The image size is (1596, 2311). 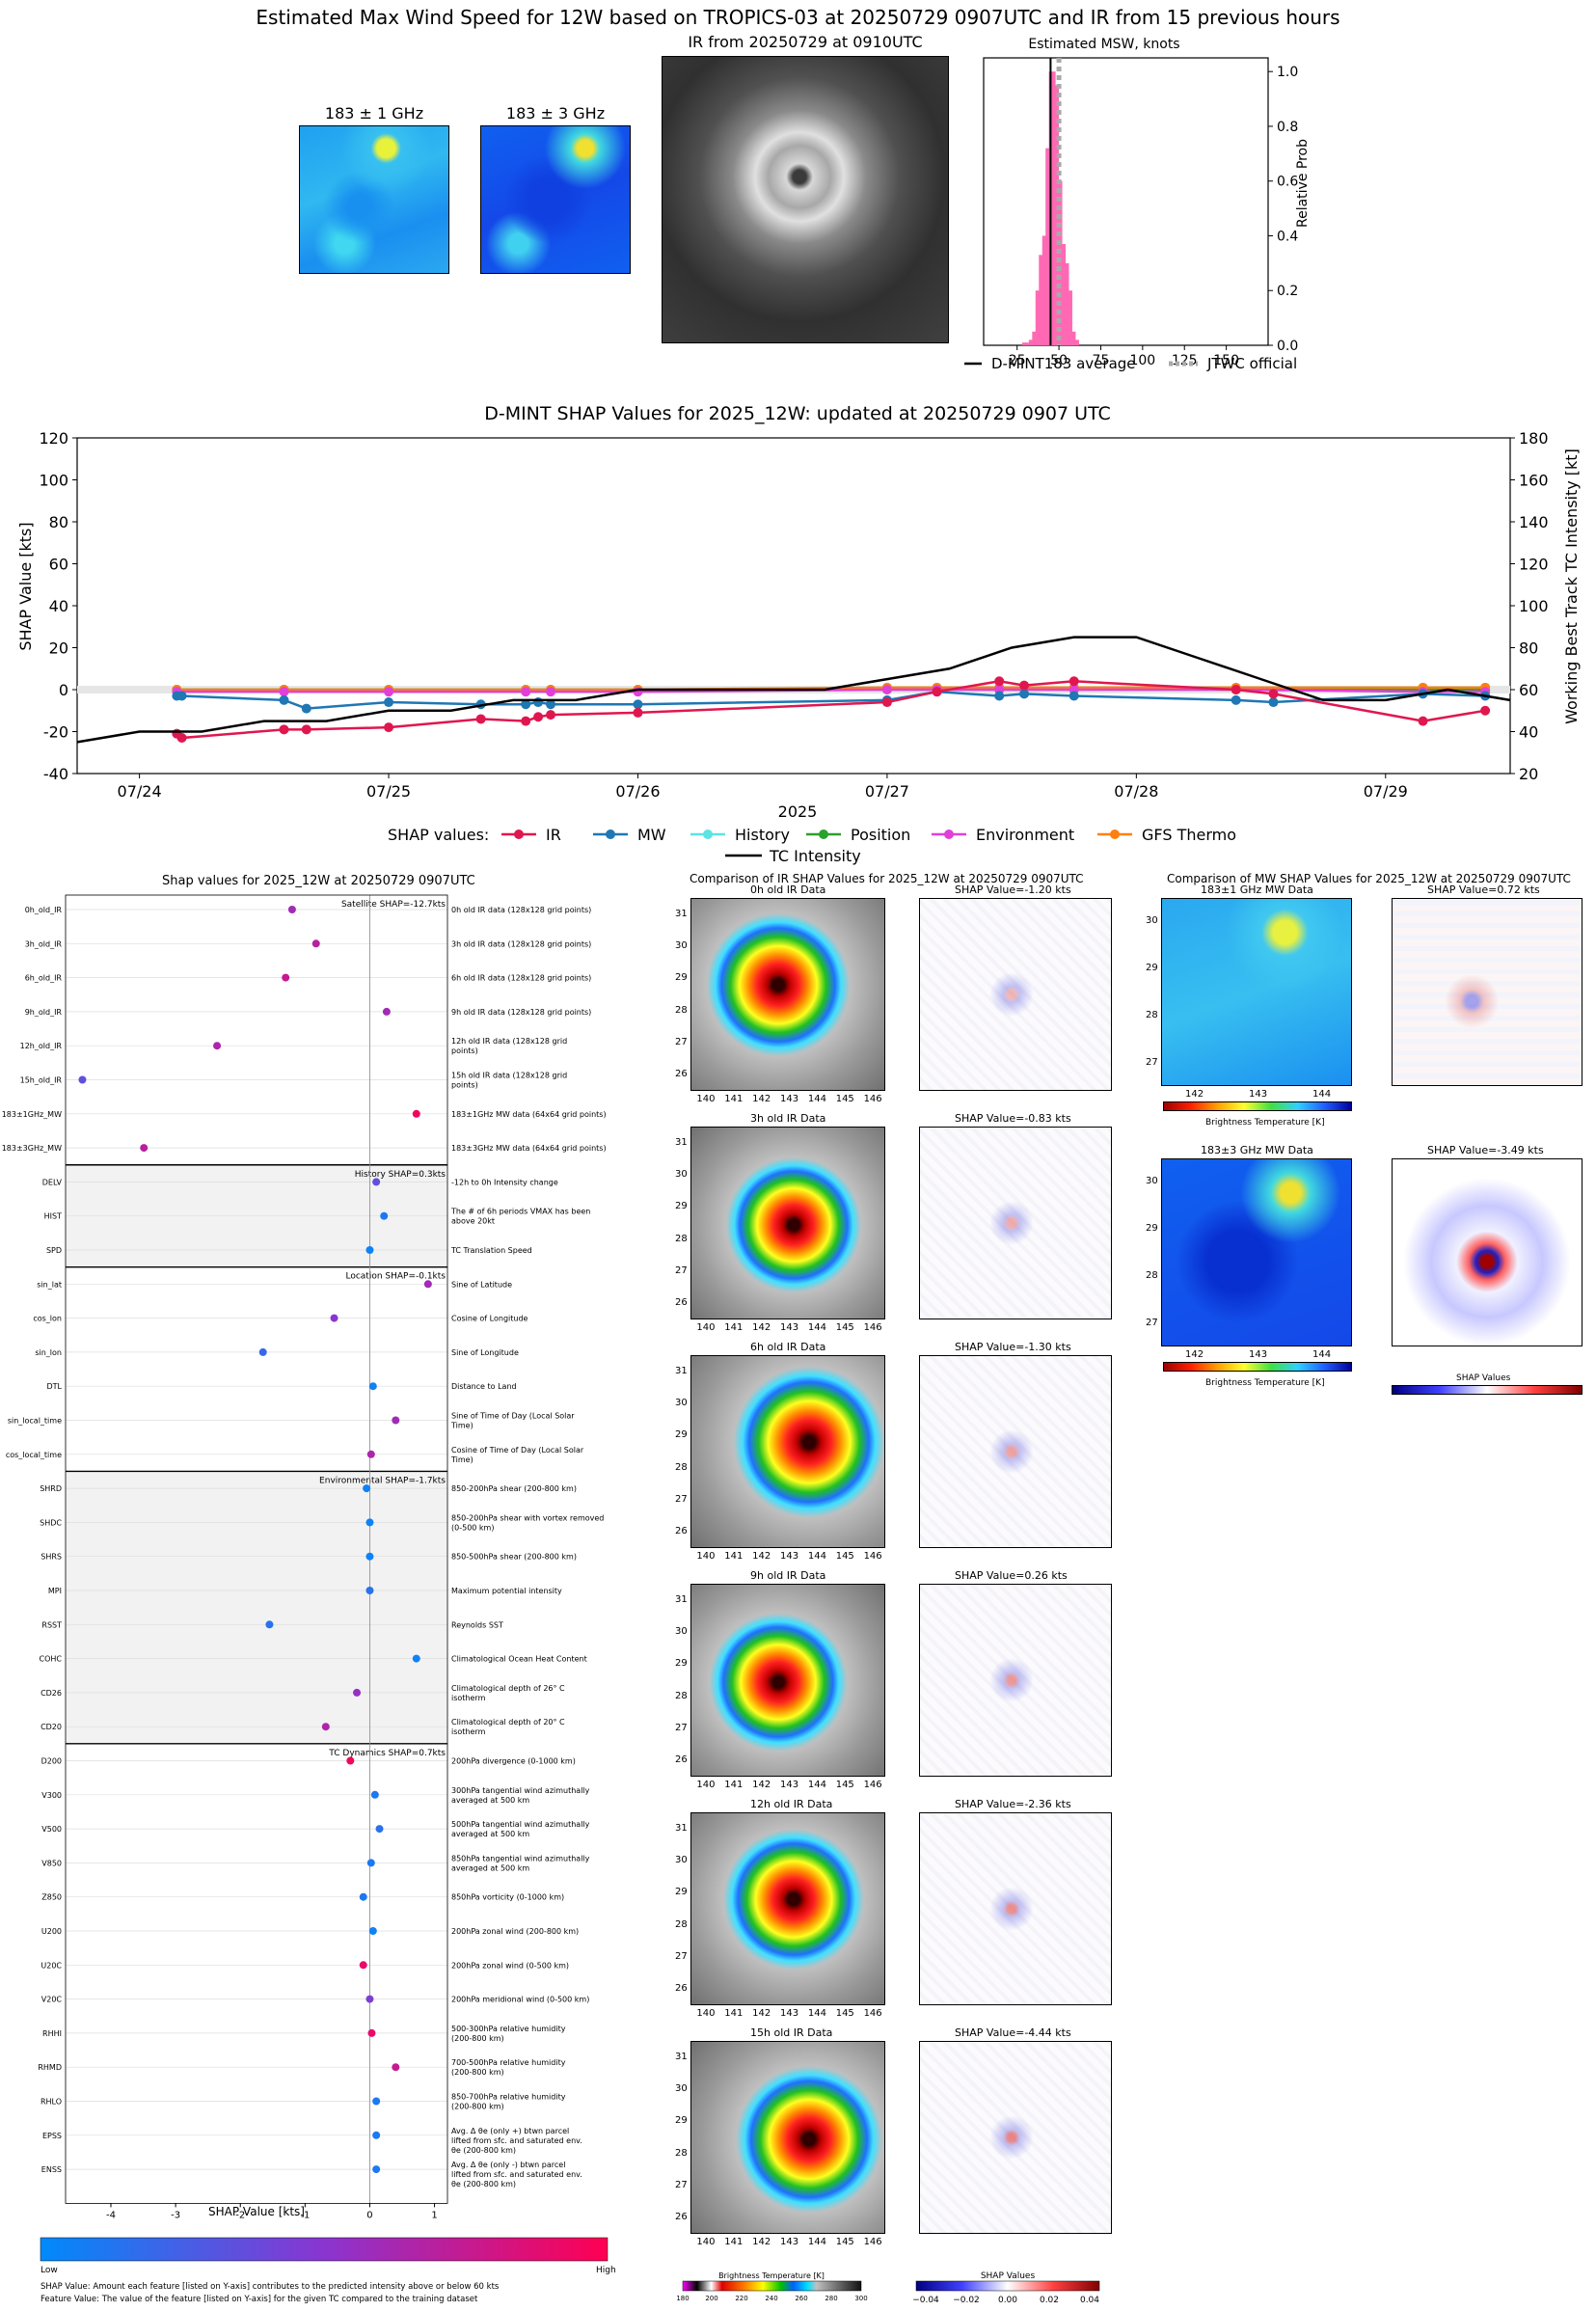 What do you see at coordinates (520, 2000) in the screenshot?
I see `feature-description-line: 200hPa meridional wind (0-500 km)` at bounding box center [520, 2000].